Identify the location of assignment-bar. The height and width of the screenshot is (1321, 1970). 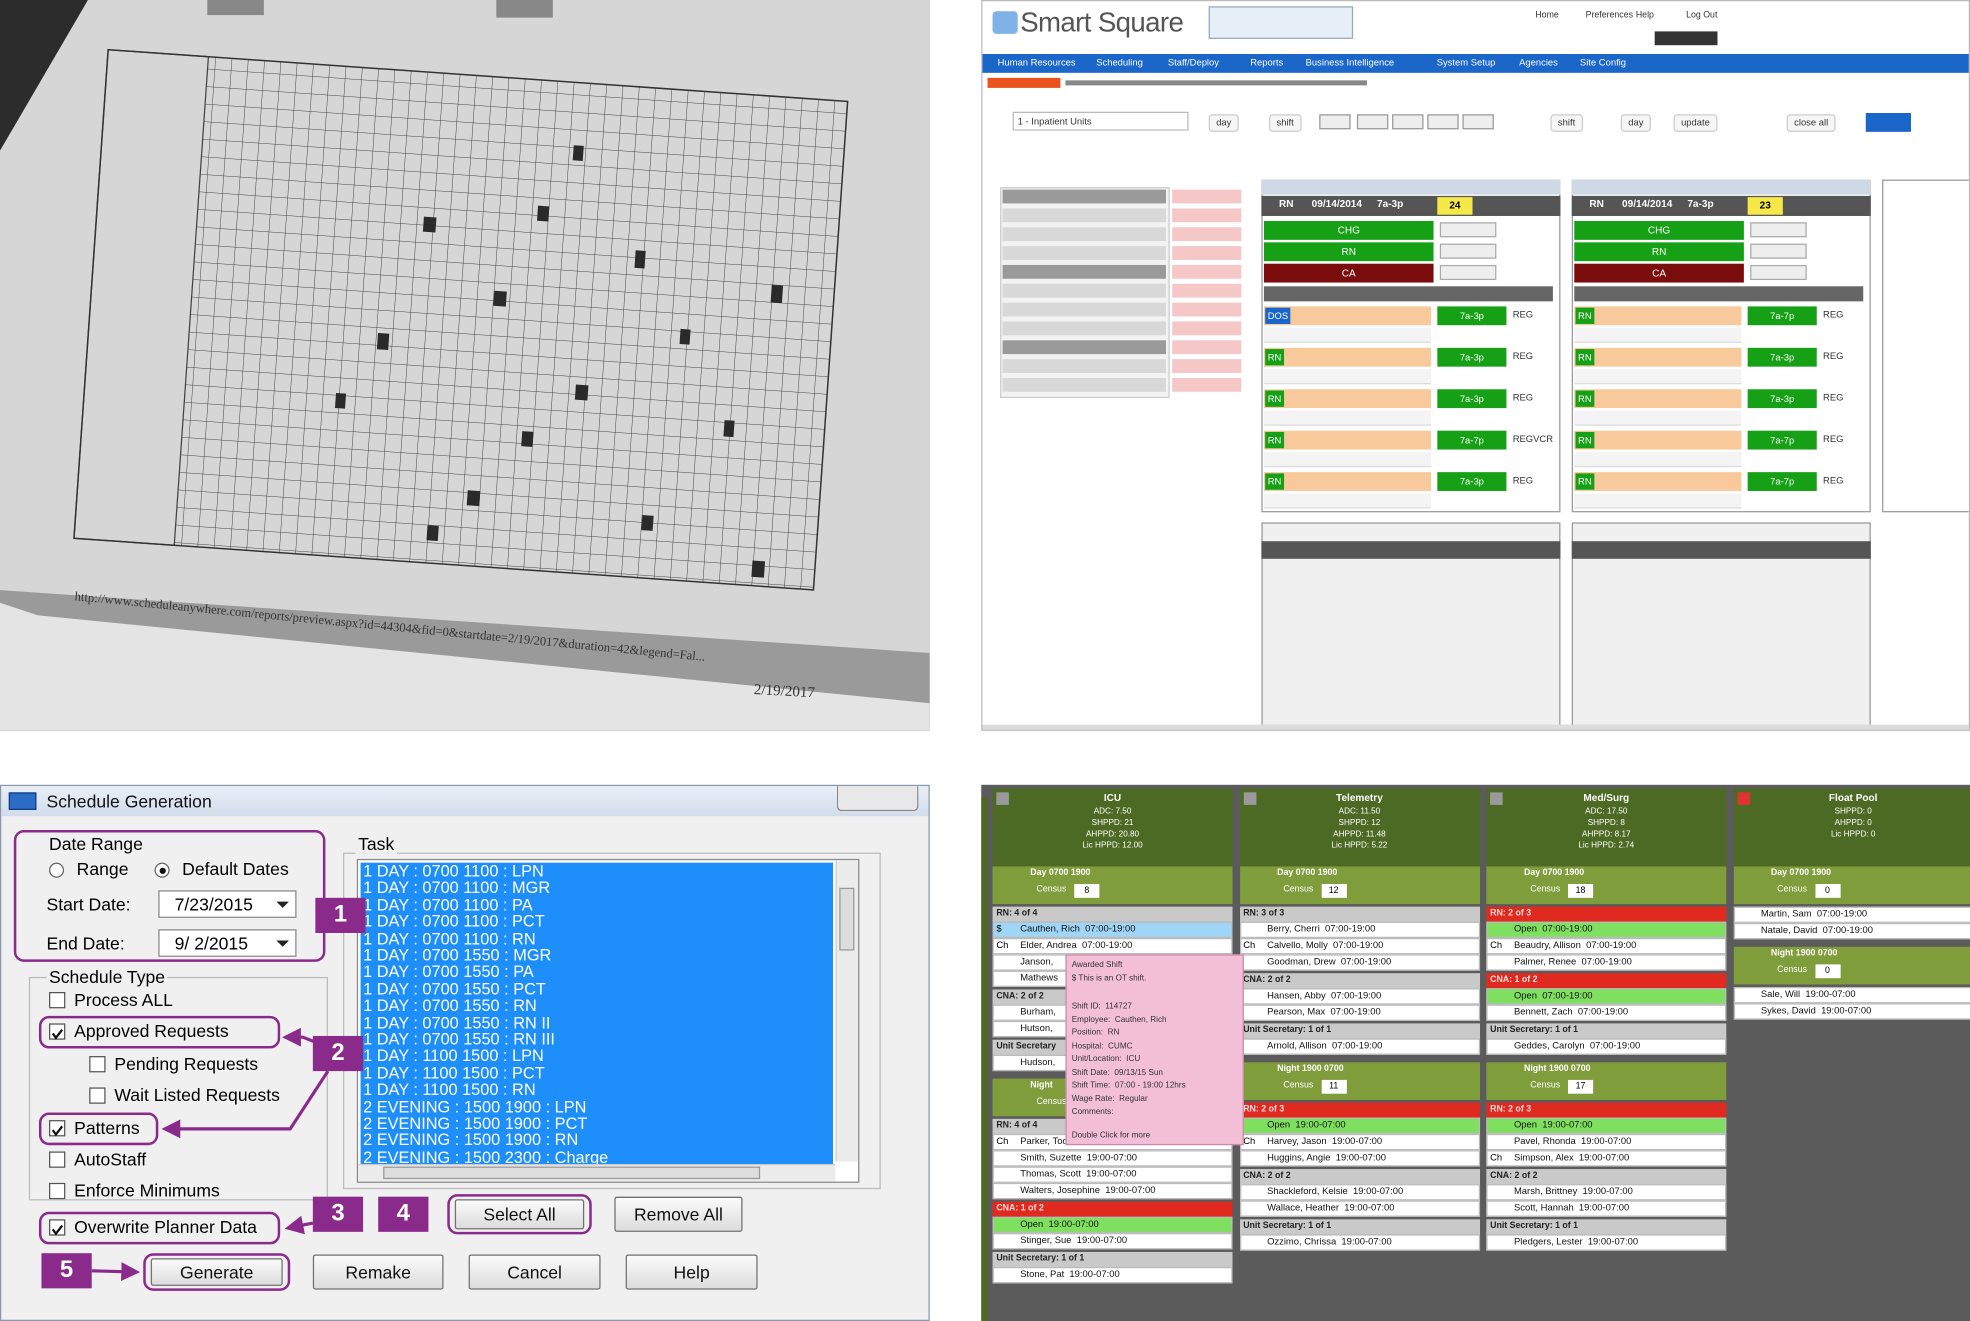
(1658, 440).